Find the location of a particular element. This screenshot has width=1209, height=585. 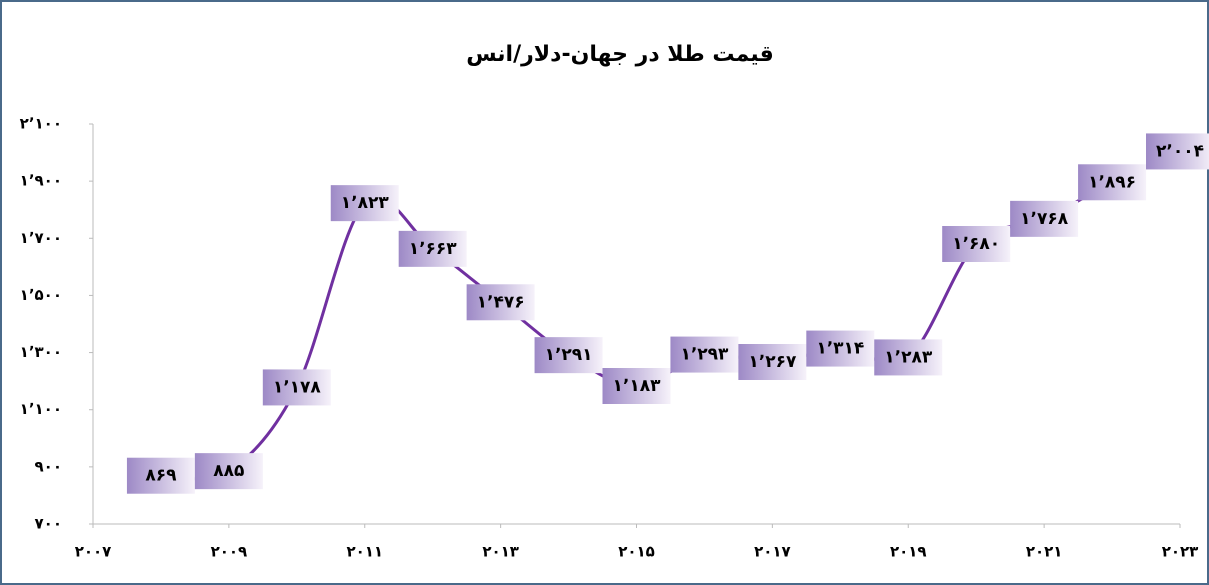

data-label: ۸۶۹ is located at coordinates (161, 476).